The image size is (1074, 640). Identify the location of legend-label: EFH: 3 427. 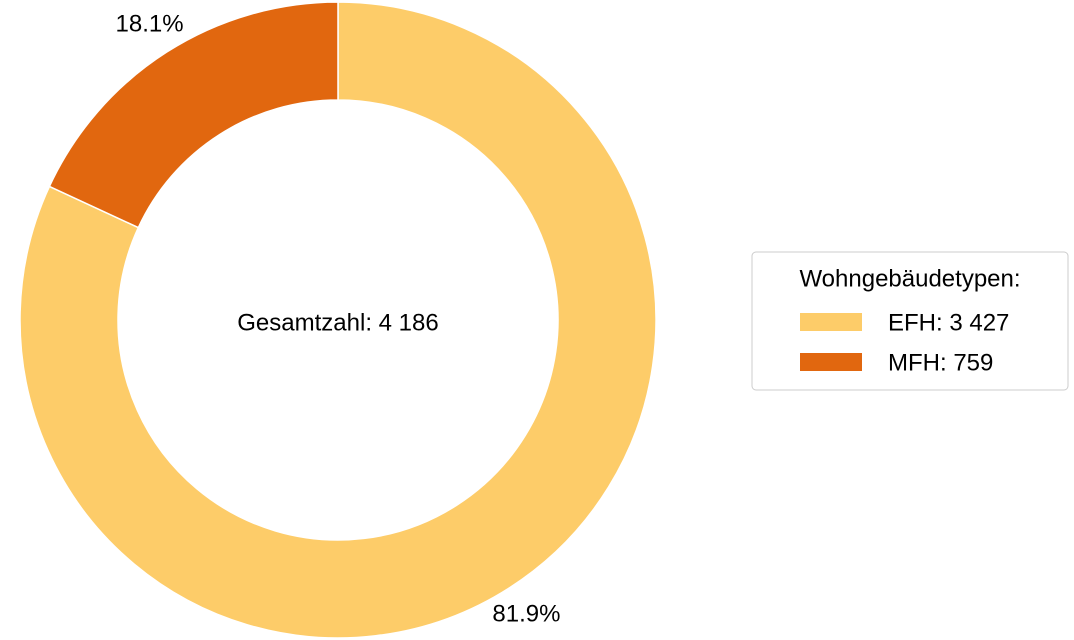
(948, 322).